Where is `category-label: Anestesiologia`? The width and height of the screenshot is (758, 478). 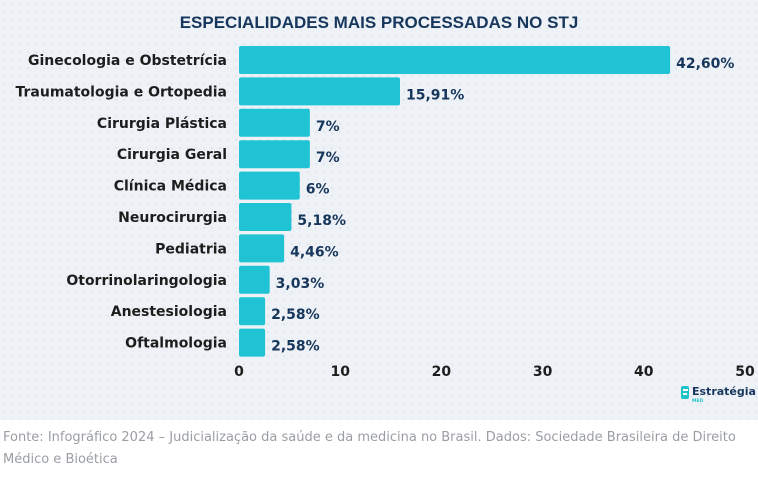 category-label: Anestesiologia is located at coordinates (169, 312).